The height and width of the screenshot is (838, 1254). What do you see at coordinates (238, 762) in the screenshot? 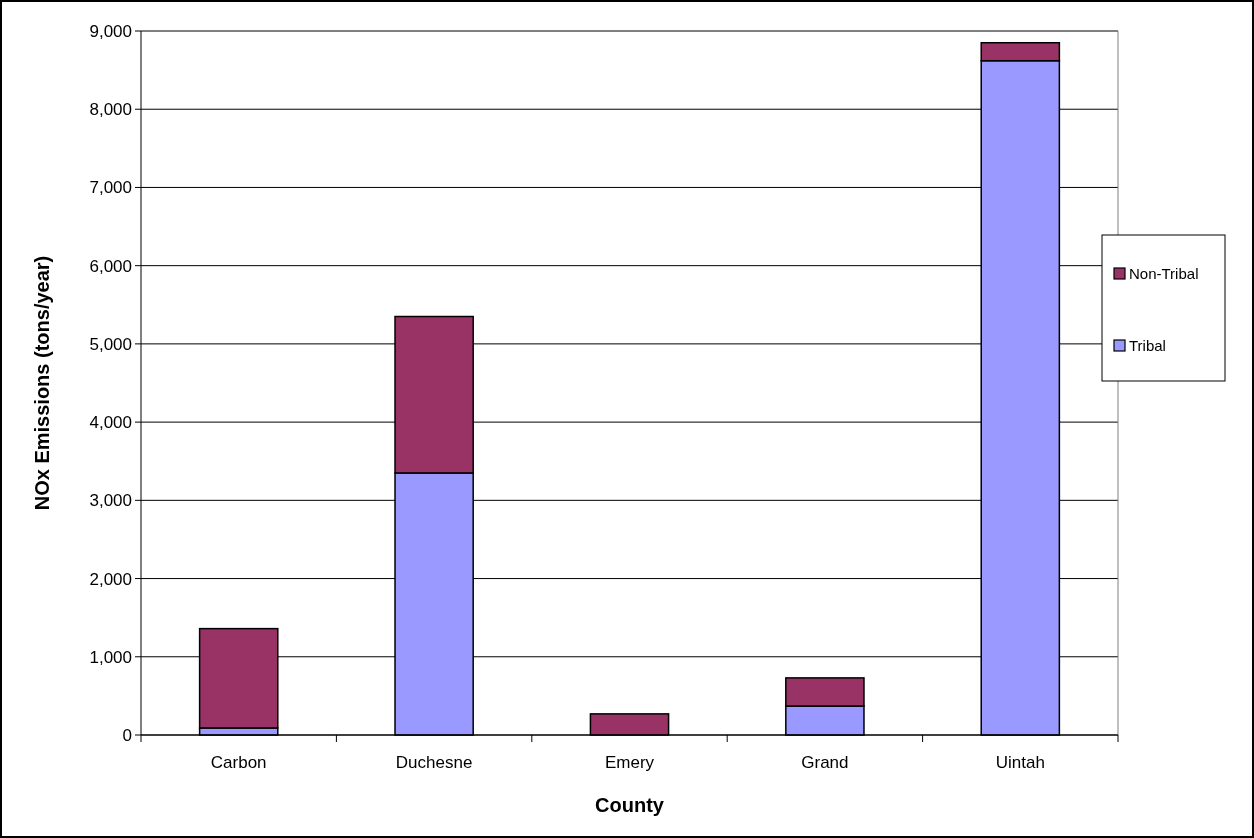
I see `x-tick-label: Carbon` at bounding box center [238, 762].